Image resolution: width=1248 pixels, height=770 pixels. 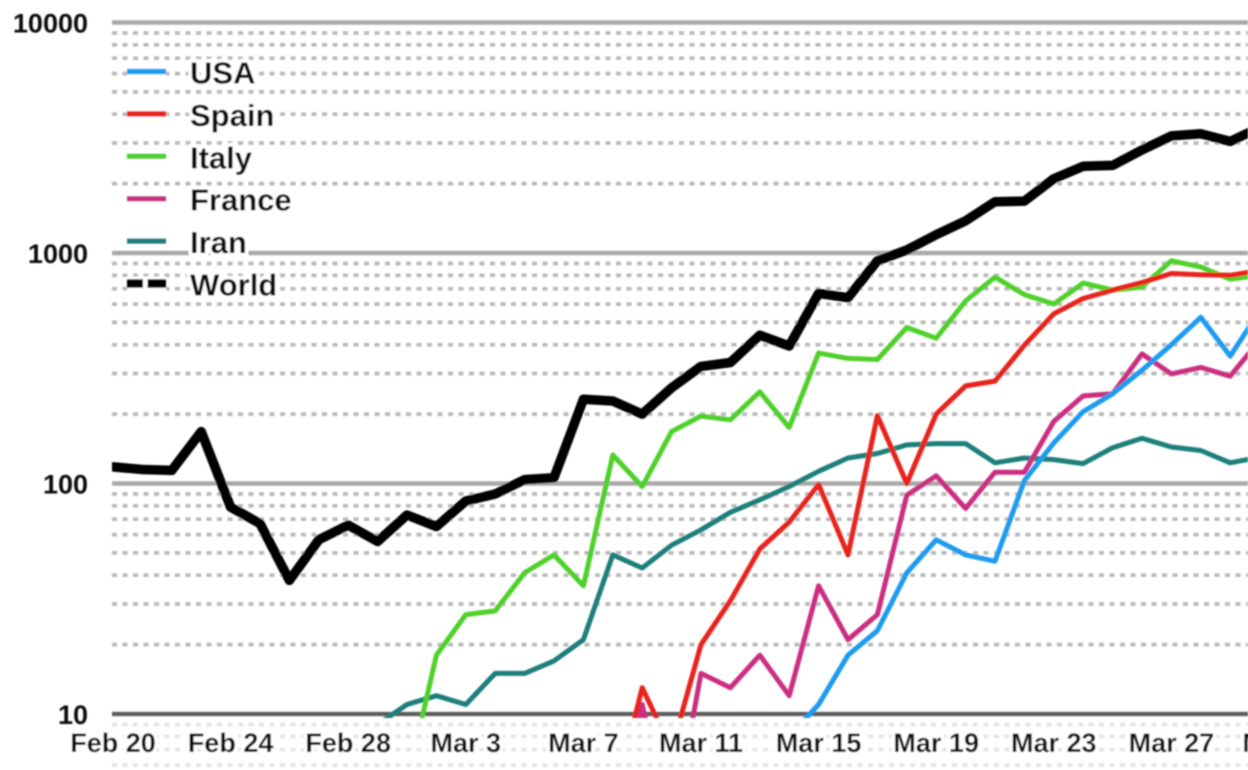 I want to click on svg-text: Mar 3, so click(x=466, y=743).